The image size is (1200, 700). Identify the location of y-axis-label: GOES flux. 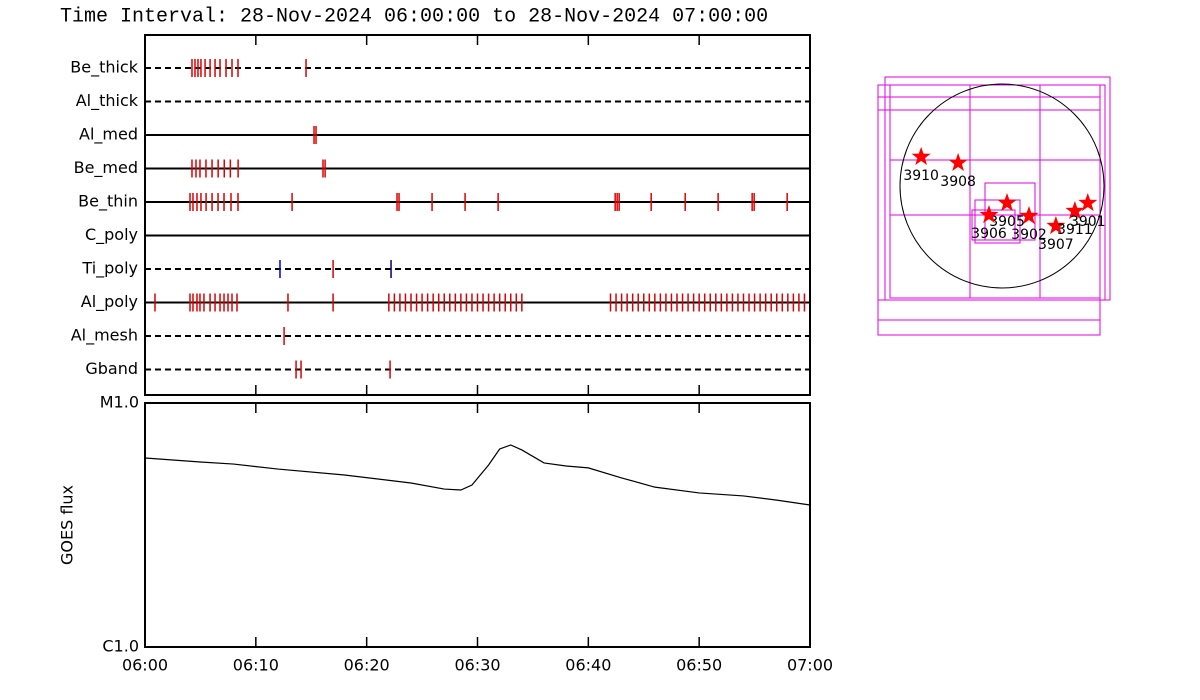
(67, 525).